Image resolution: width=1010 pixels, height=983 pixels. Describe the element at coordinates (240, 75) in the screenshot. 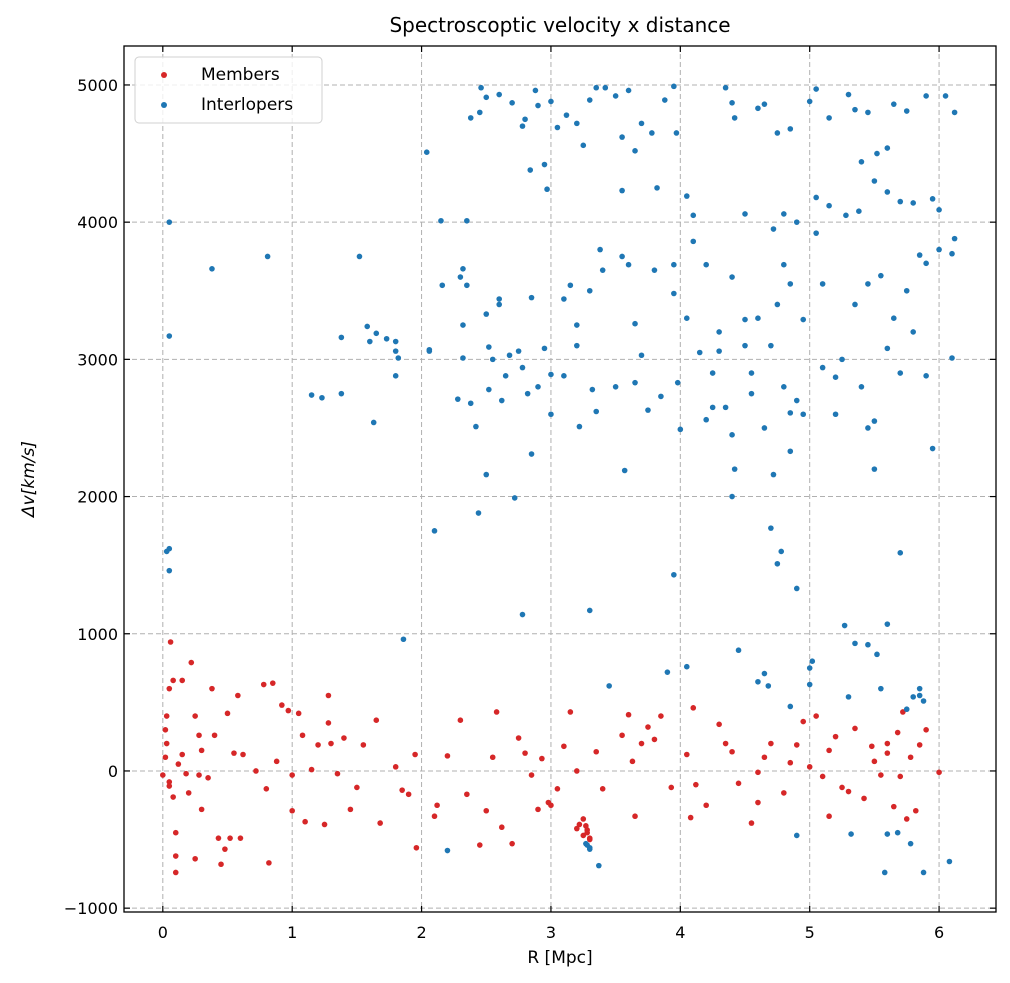

I see `legend-label-members: Members` at that location.